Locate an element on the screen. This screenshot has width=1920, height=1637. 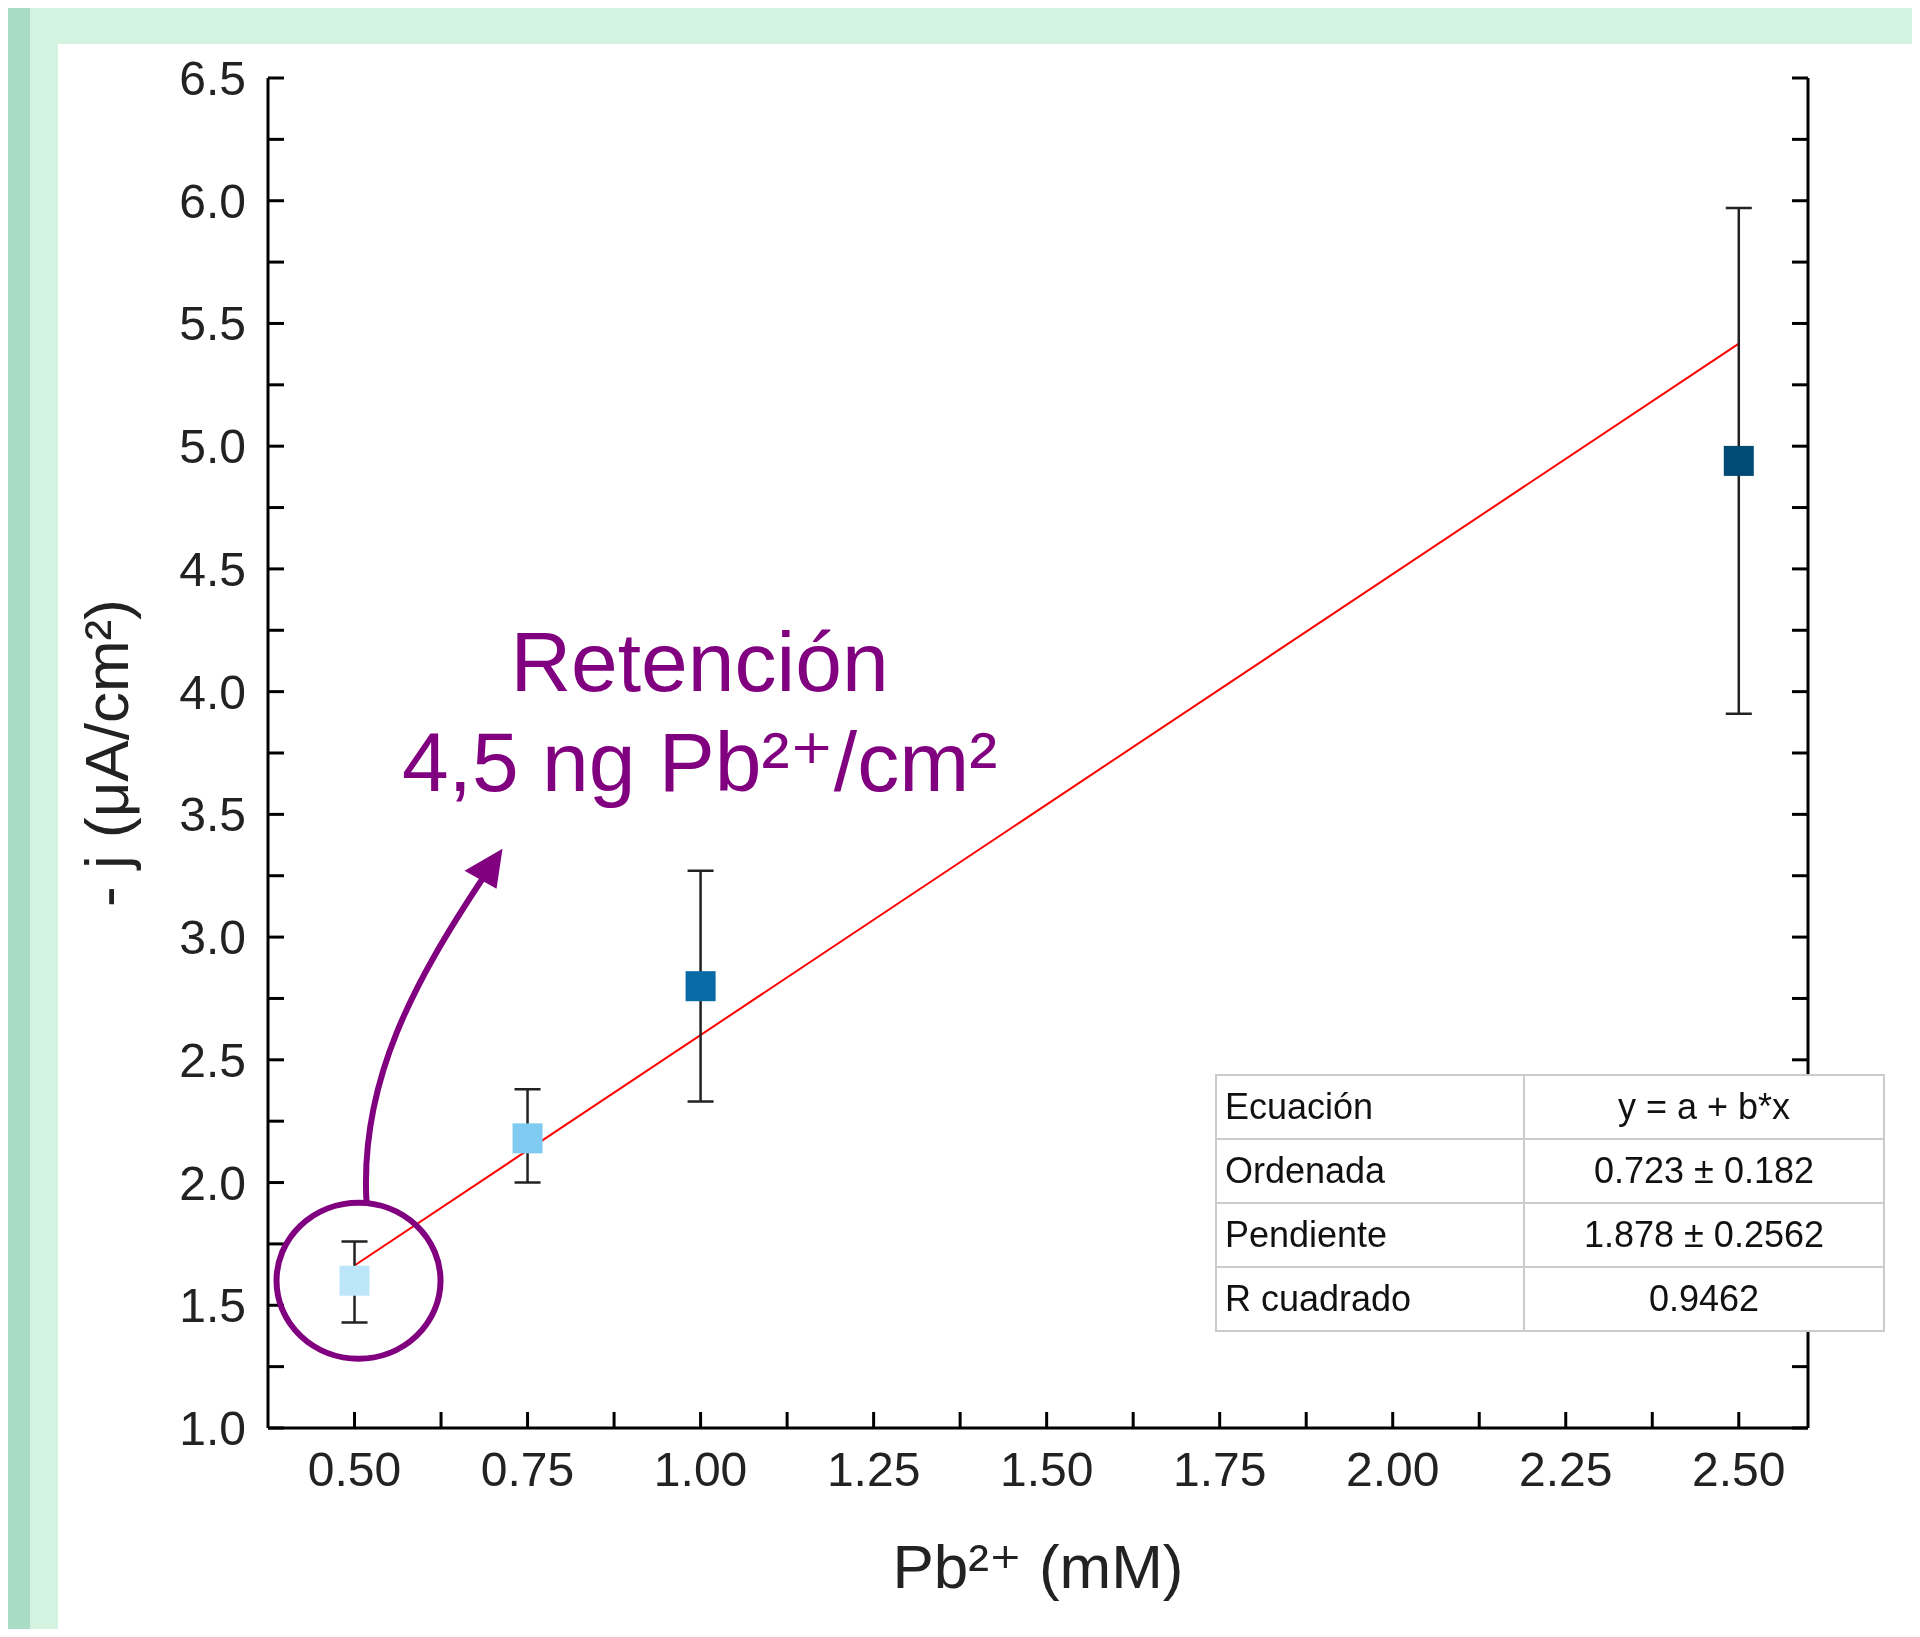
y-tick-label: 2.5 is located at coordinates (212, 1060).